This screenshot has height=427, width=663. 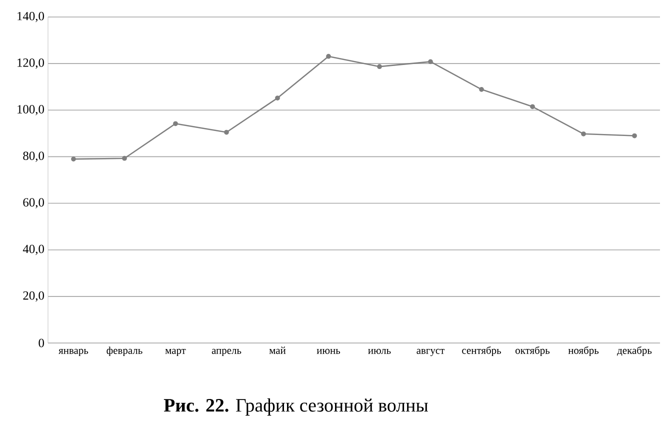 What do you see at coordinates (41, 343) in the screenshot?
I see `y-tick-label: 0` at bounding box center [41, 343].